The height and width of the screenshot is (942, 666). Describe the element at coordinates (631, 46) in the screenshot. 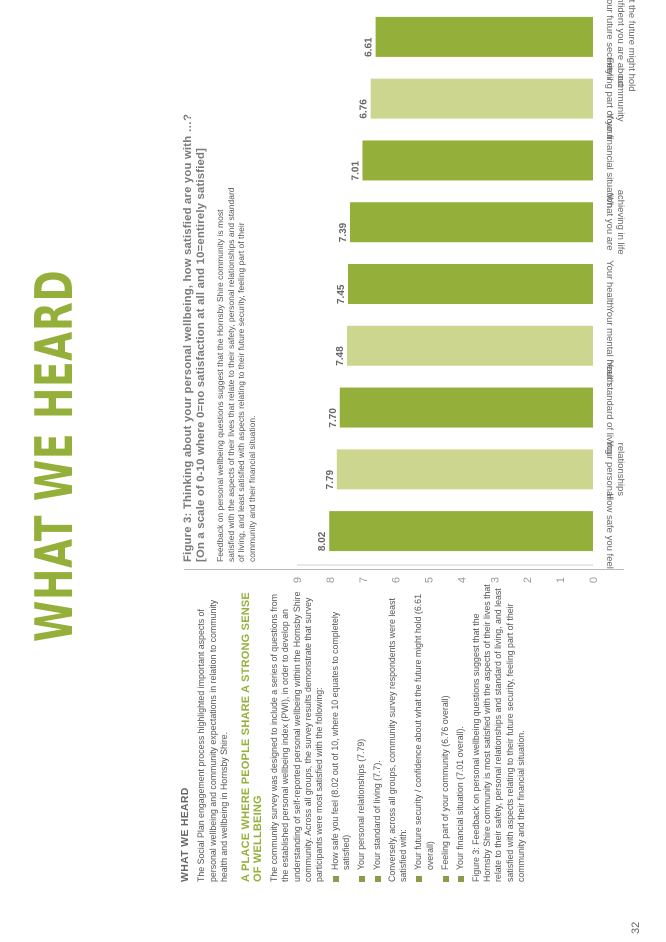

I see `category-label-line: what the future might hold` at that location.